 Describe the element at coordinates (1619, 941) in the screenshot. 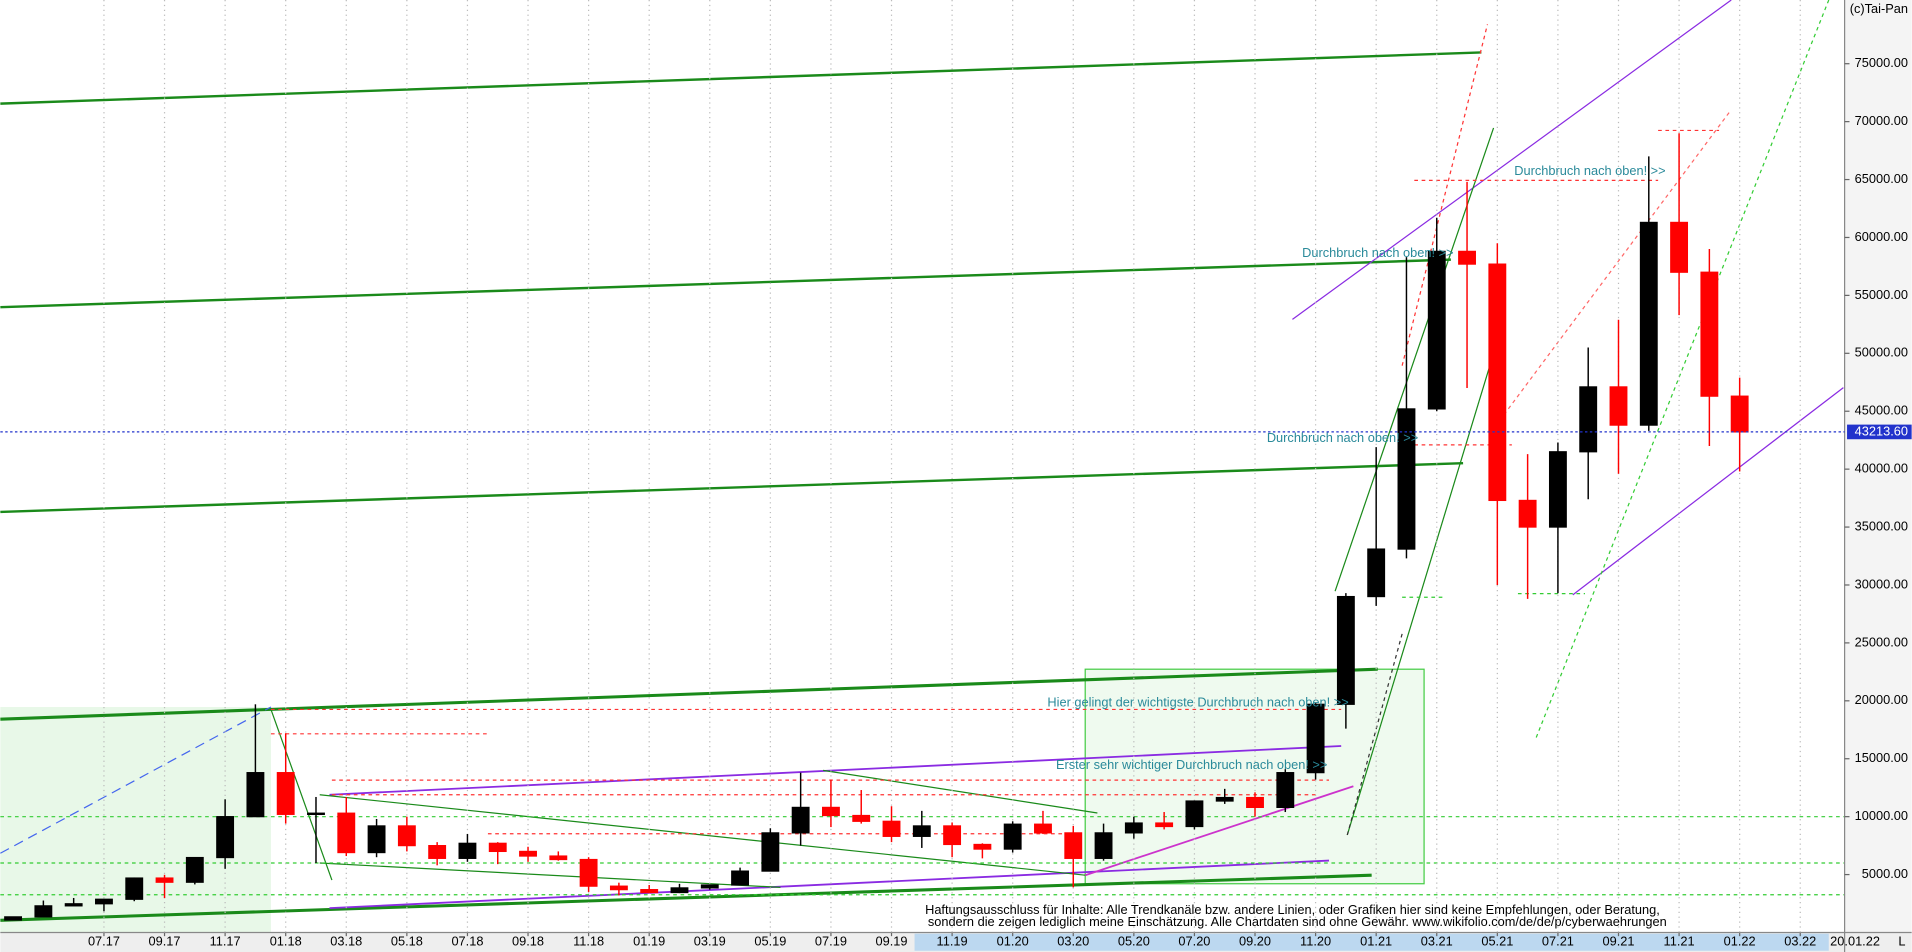

I see `x-tick-label: 09.21` at that location.